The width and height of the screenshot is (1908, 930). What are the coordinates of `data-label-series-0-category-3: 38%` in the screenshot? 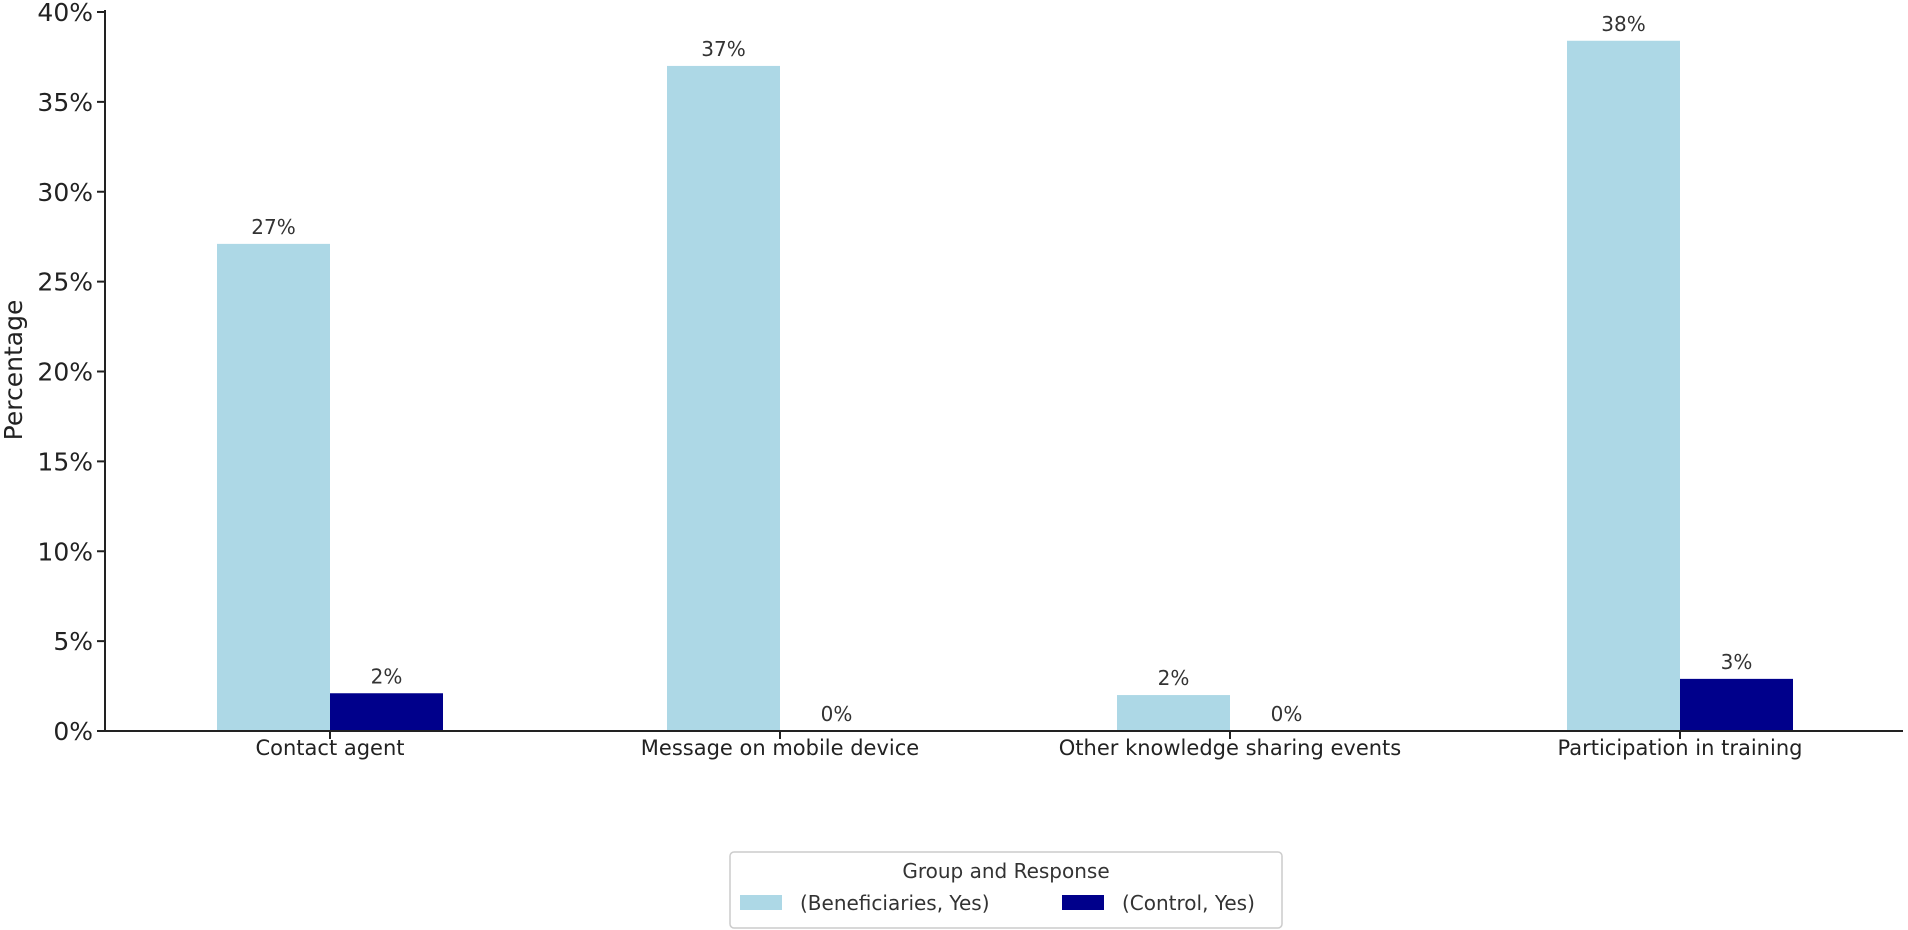 It's located at (1623, 24).